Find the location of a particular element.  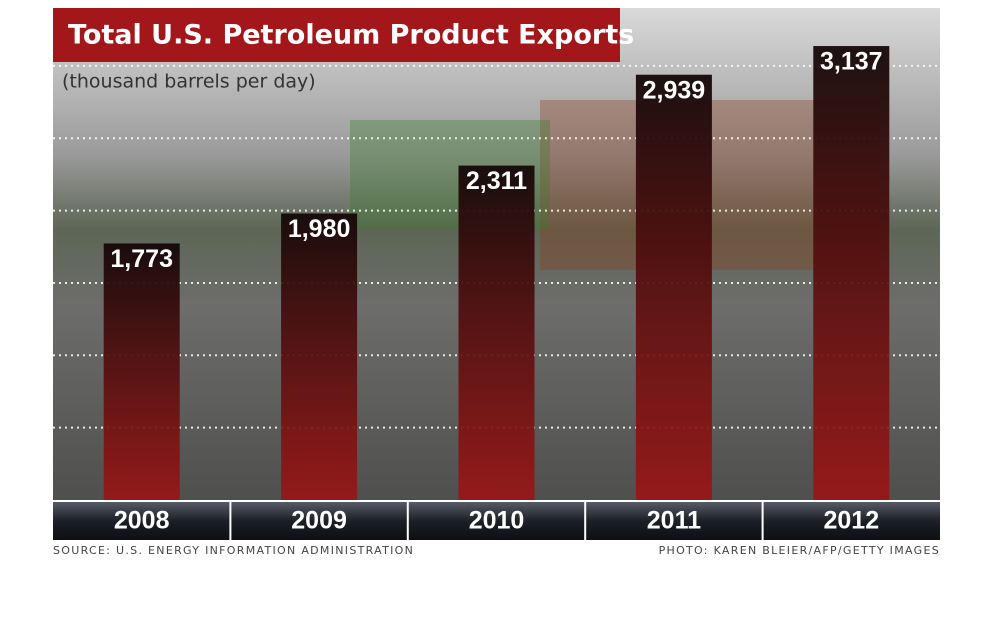

chart-subtitle: (thousand barrels per day) is located at coordinates (189, 82).